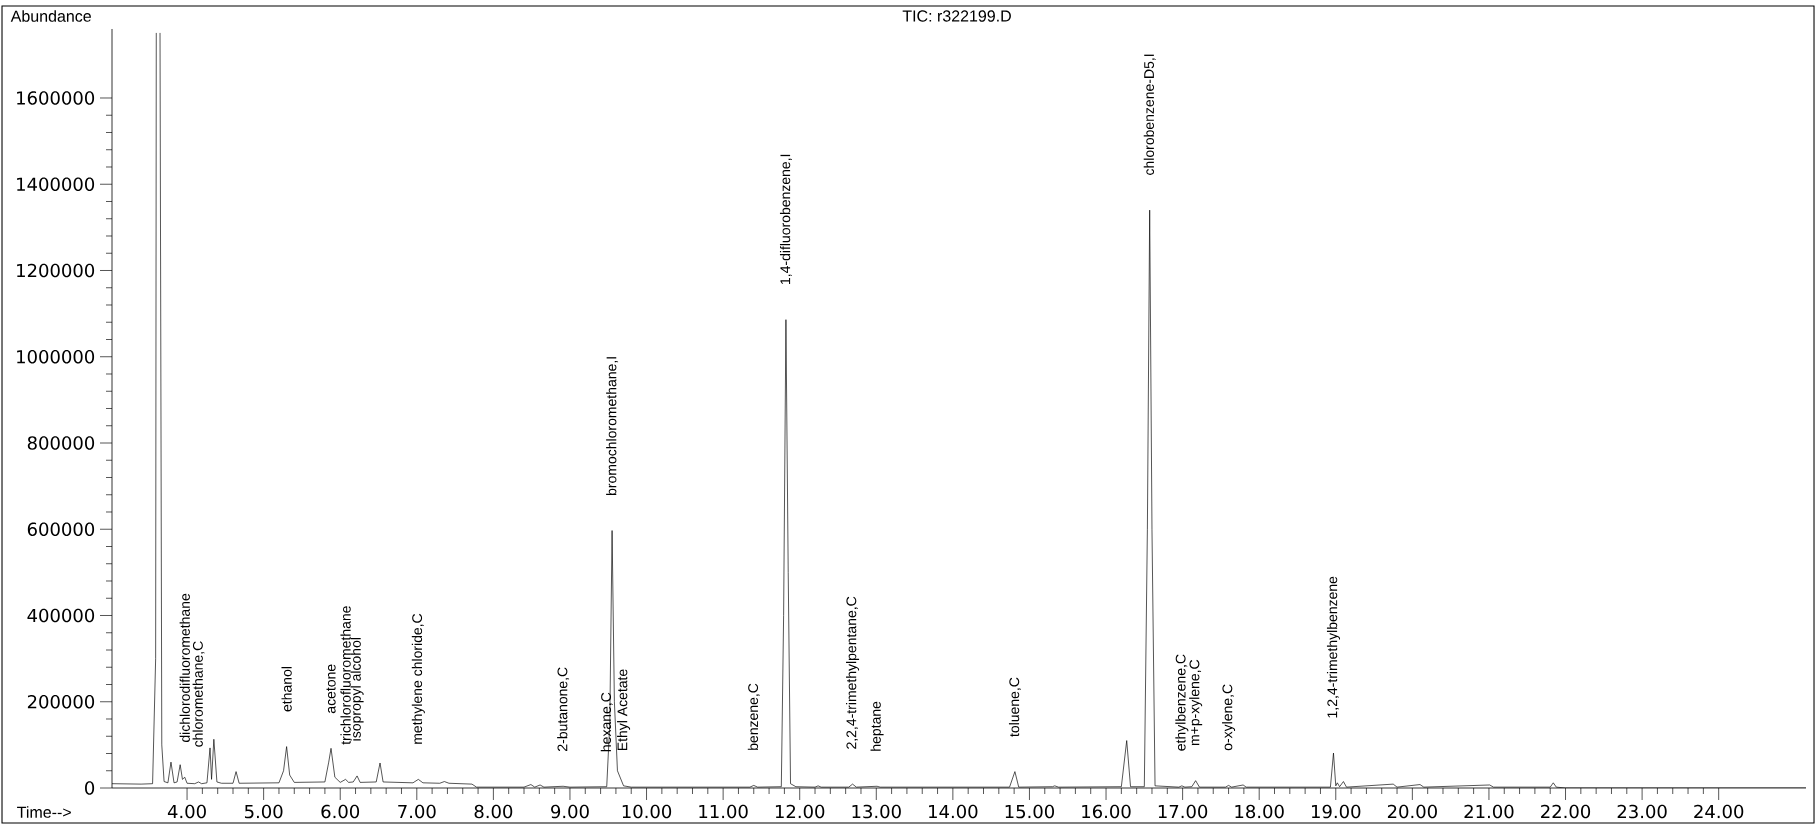  I want to click on annotation: 2-butanone,C, so click(563, 709).